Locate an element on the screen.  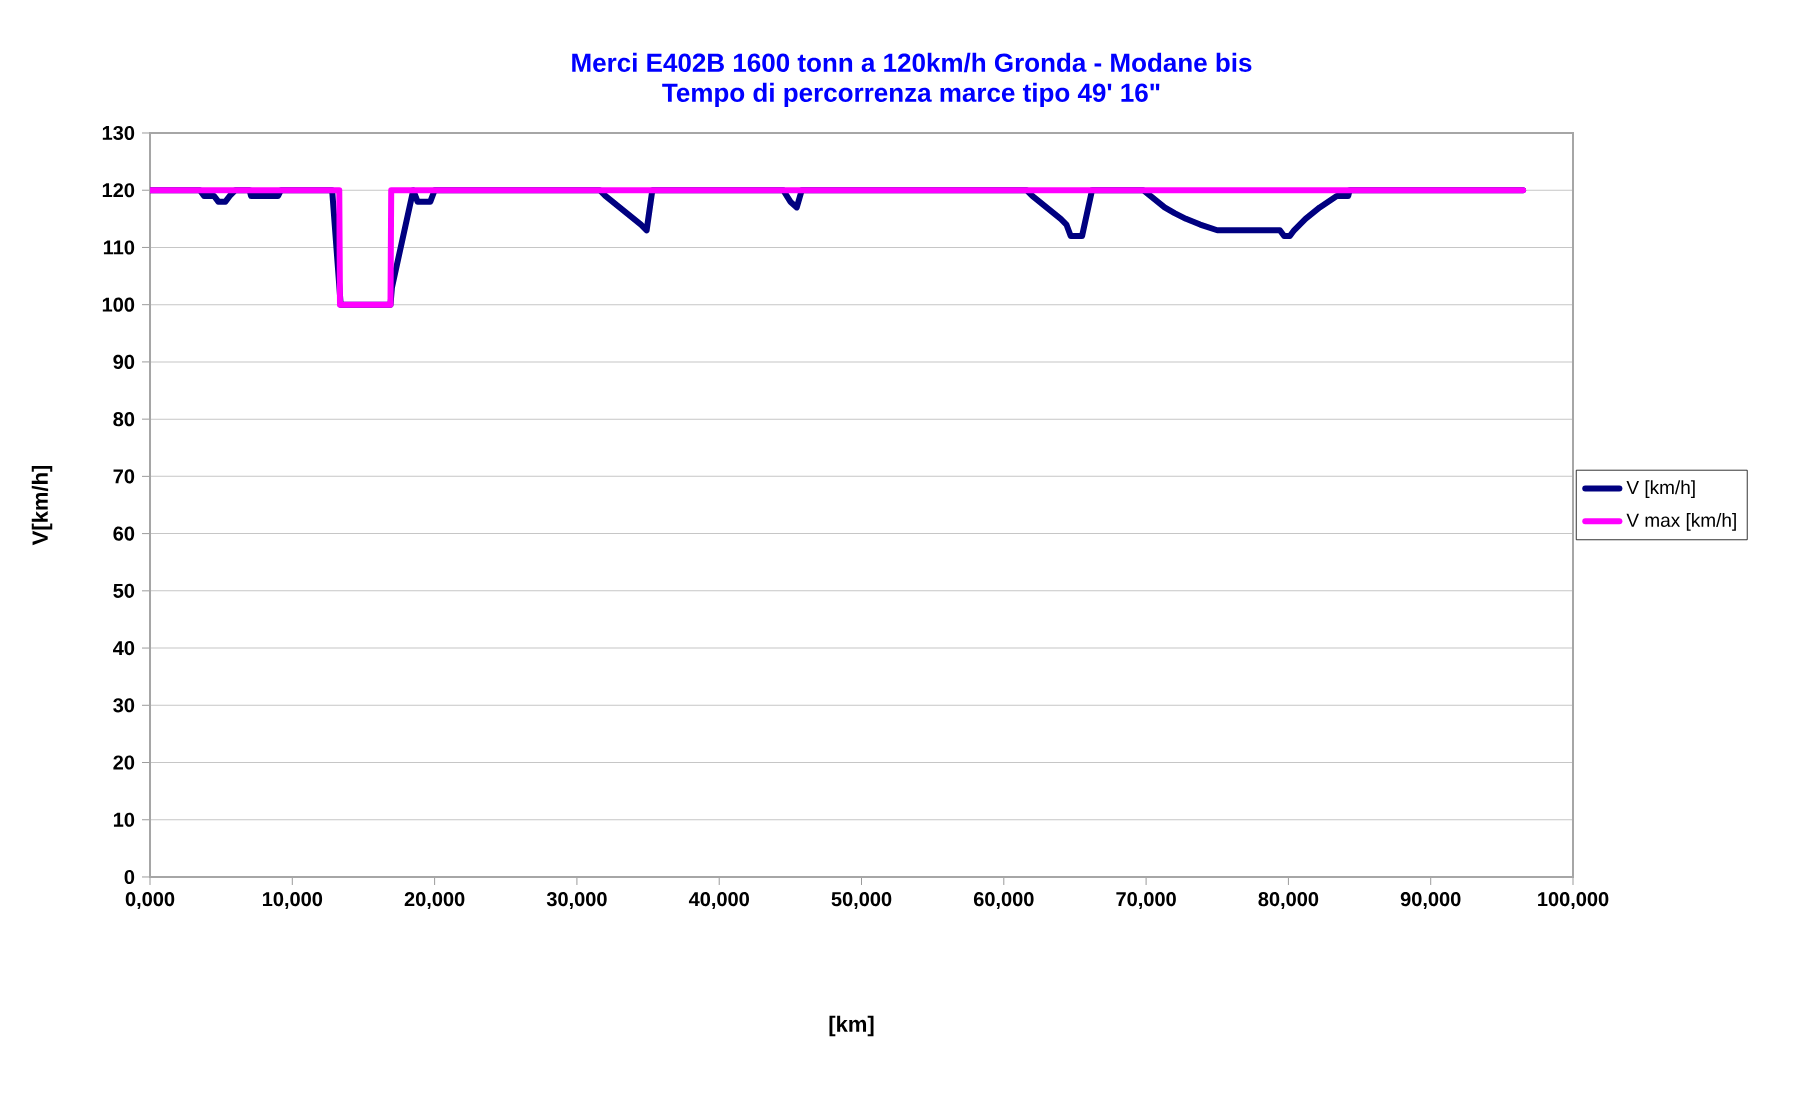
legend-label: V max [km/h] is located at coordinates (1681, 521).